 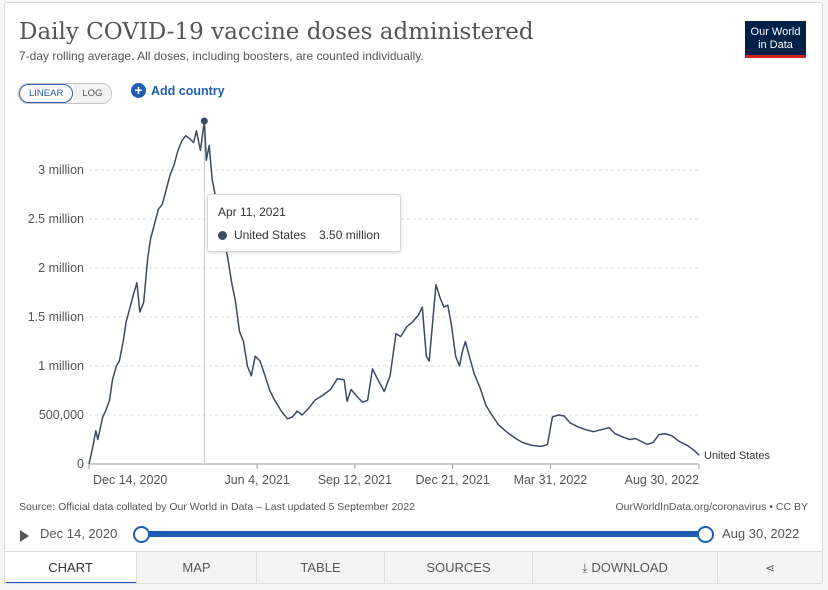 What do you see at coordinates (197, 567) in the screenshot?
I see `tab-map: MAP` at bounding box center [197, 567].